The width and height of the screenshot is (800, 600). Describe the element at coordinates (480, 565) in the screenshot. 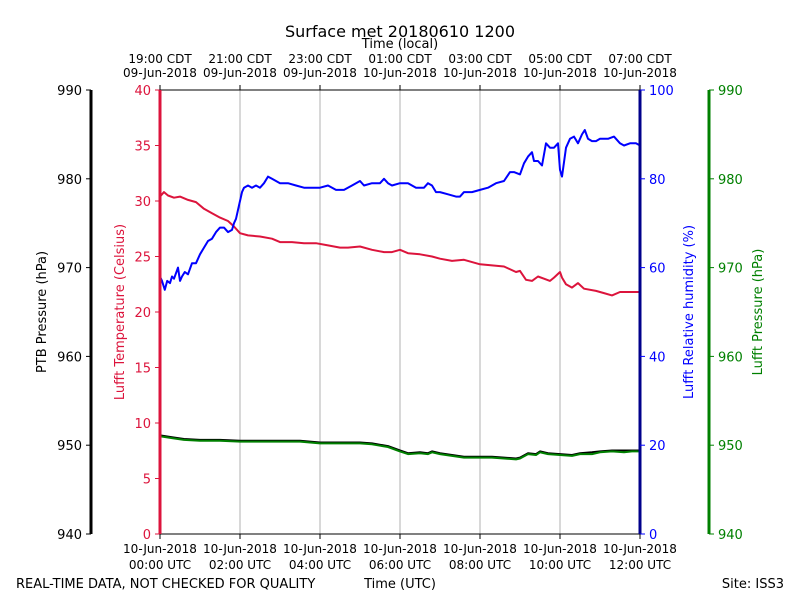

I see `bottom-tick-time-4: 08:00 UTC` at that location.